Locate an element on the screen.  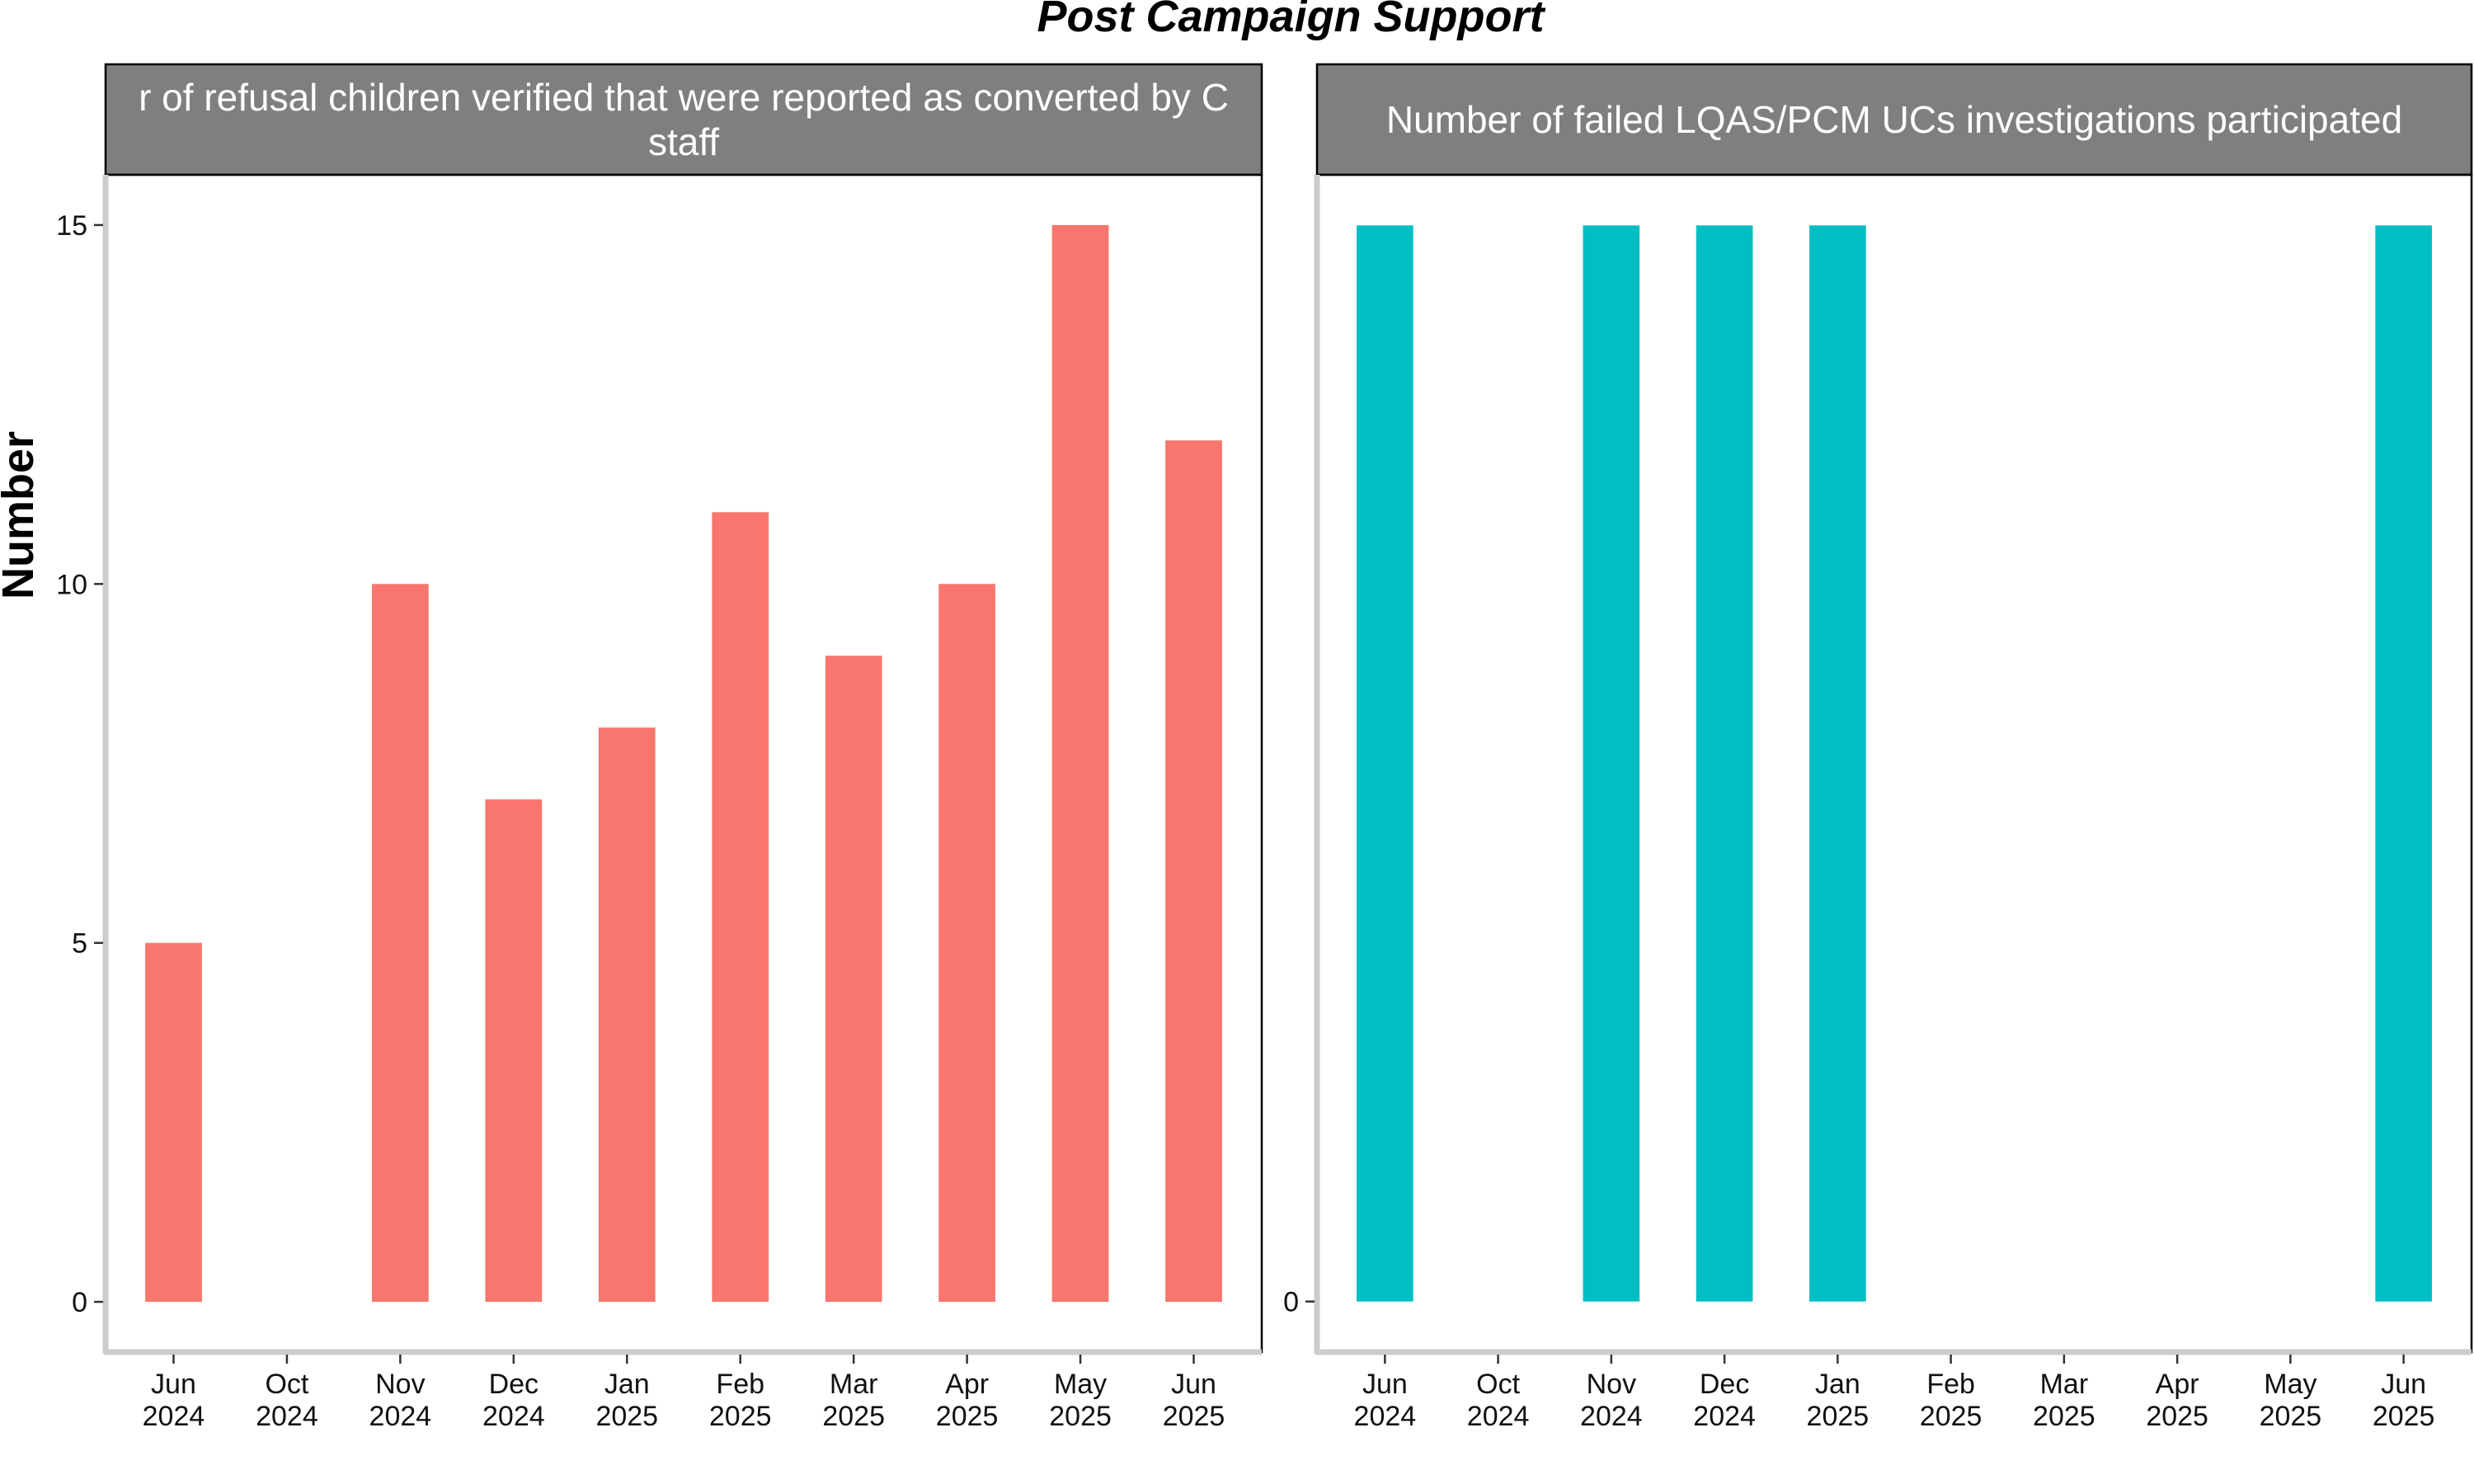
facet-strip-title: staff is located at coordinates (683, 141).